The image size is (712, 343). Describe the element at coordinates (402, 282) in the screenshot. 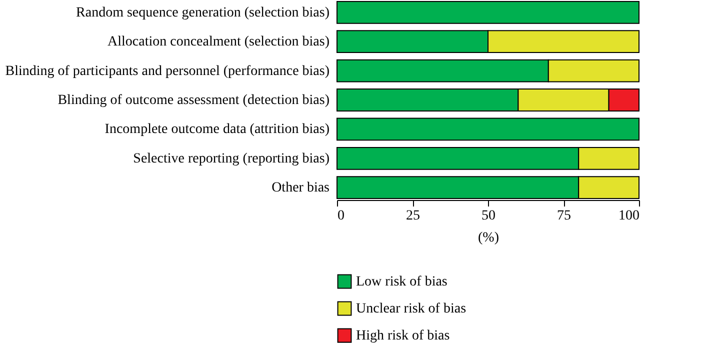

I see `legend-label: Low risk of bias` at that location.